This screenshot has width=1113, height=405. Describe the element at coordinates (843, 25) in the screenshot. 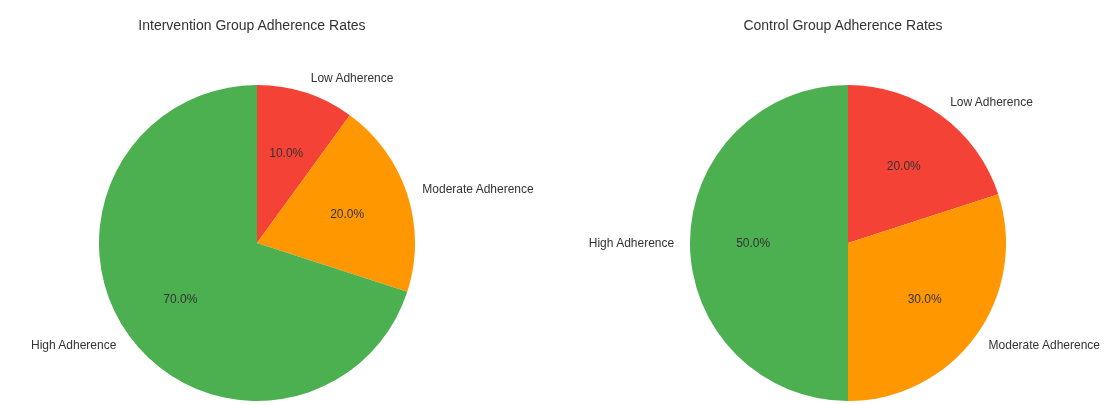

I see `chart-title: Control Group Adherence Rates` at that location.